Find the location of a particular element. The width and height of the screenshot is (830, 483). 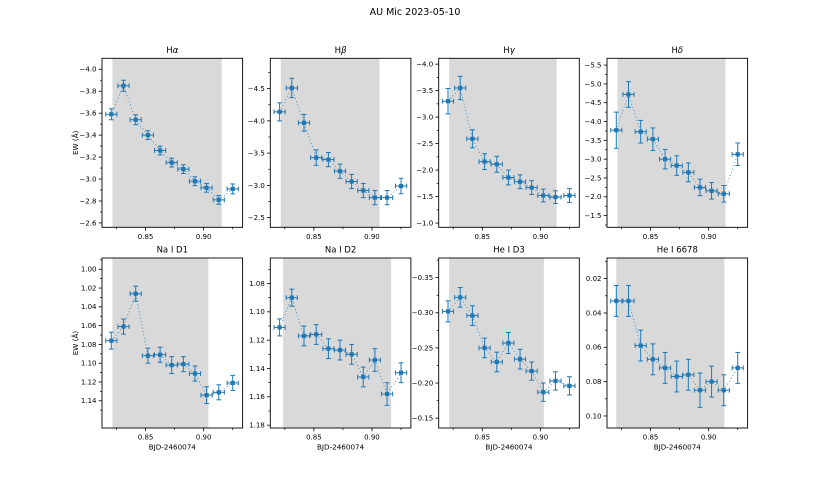

y-tick-label: −2.6 is located at coordinates (89, 223).